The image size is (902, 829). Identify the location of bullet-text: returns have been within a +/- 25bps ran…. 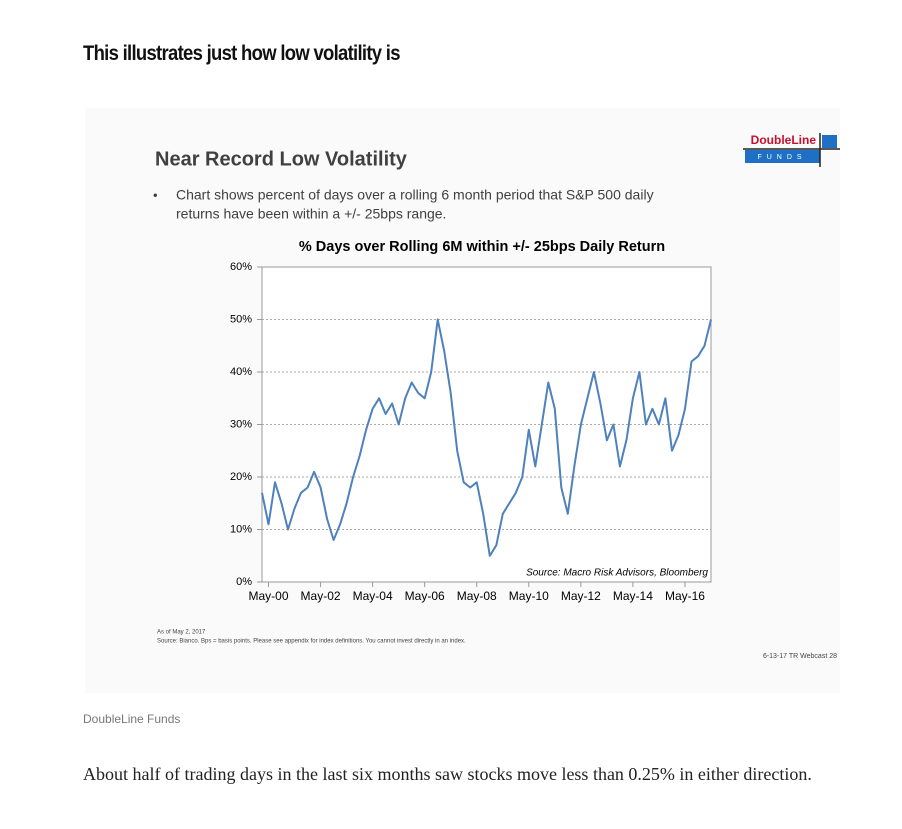
(311, 214).